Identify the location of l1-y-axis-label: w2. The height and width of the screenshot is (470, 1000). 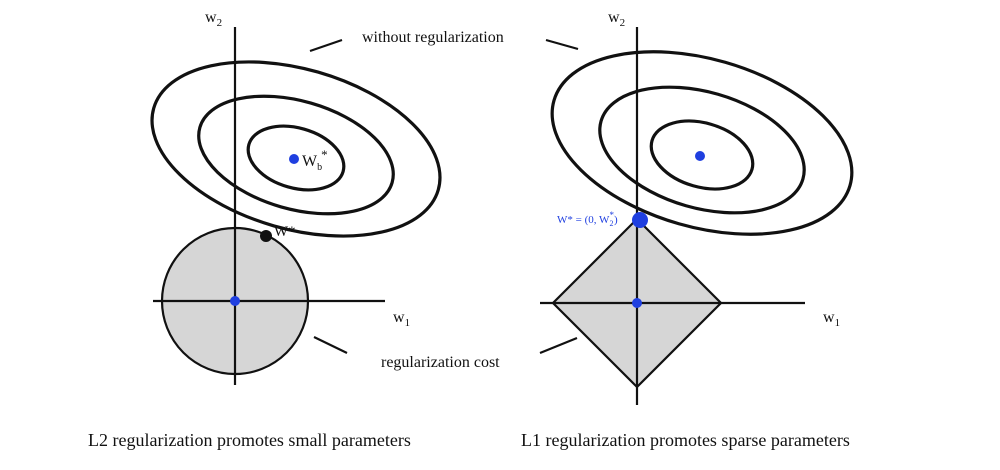
(616, 19).